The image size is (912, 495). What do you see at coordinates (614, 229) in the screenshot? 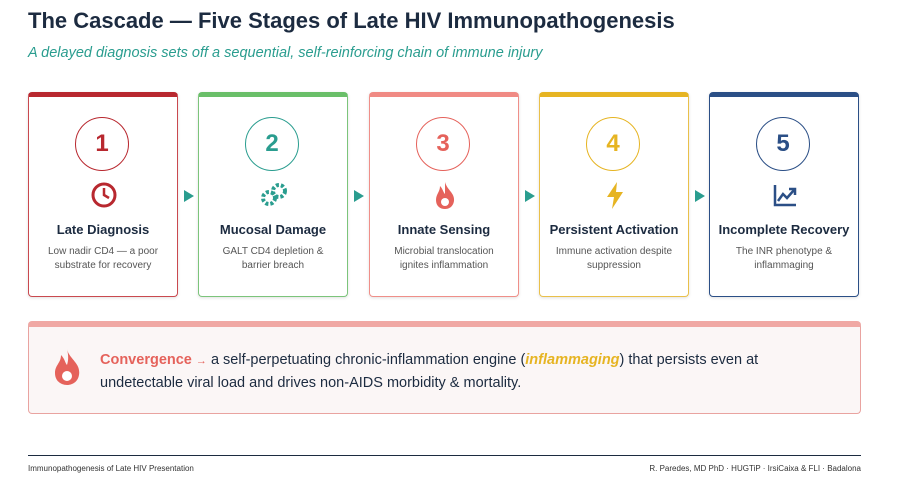
I see `stage-title: Persistent Activation` at bounding box center [614, 229].